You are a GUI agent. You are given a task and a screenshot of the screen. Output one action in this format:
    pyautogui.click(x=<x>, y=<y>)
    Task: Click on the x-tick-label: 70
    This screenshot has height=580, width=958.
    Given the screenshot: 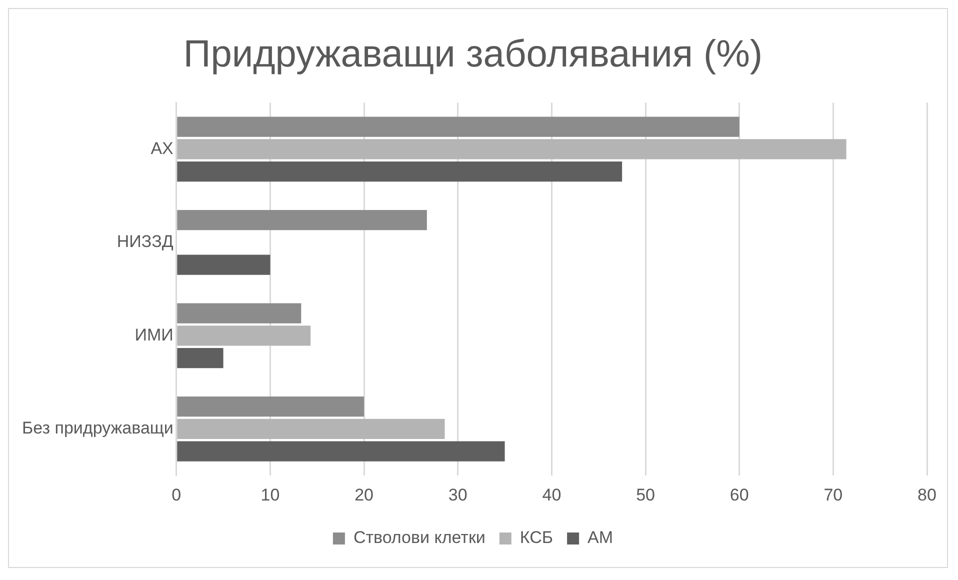 What is the action you would take?
    pyautogui.click(x=833, y=494)
    